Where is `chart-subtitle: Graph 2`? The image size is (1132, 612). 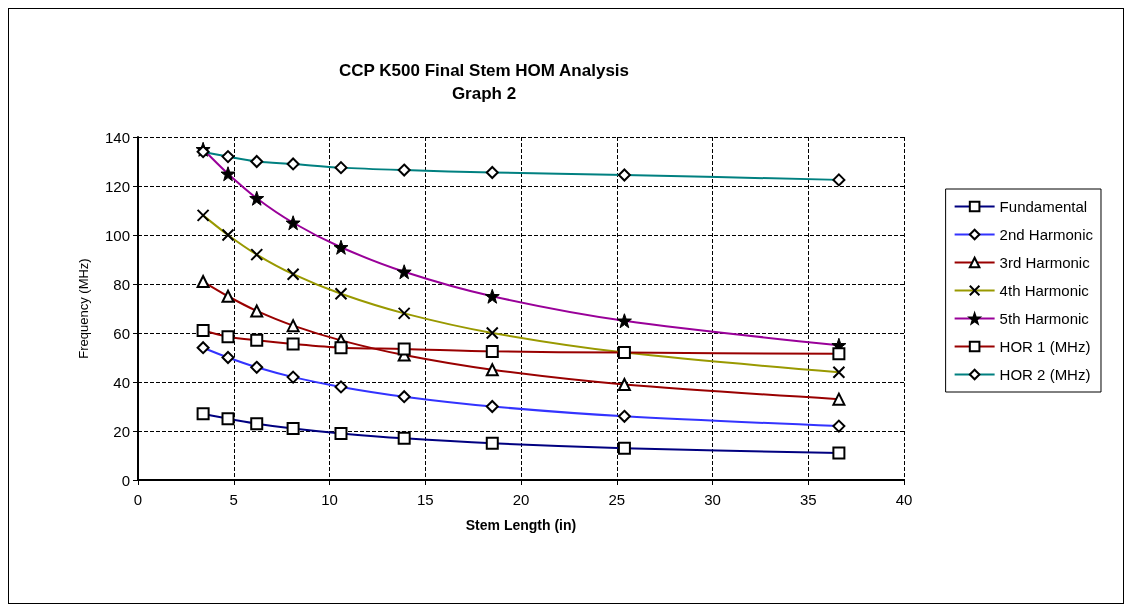
chart-subtitle: Graph 2 is located at coordinates (484, 93).